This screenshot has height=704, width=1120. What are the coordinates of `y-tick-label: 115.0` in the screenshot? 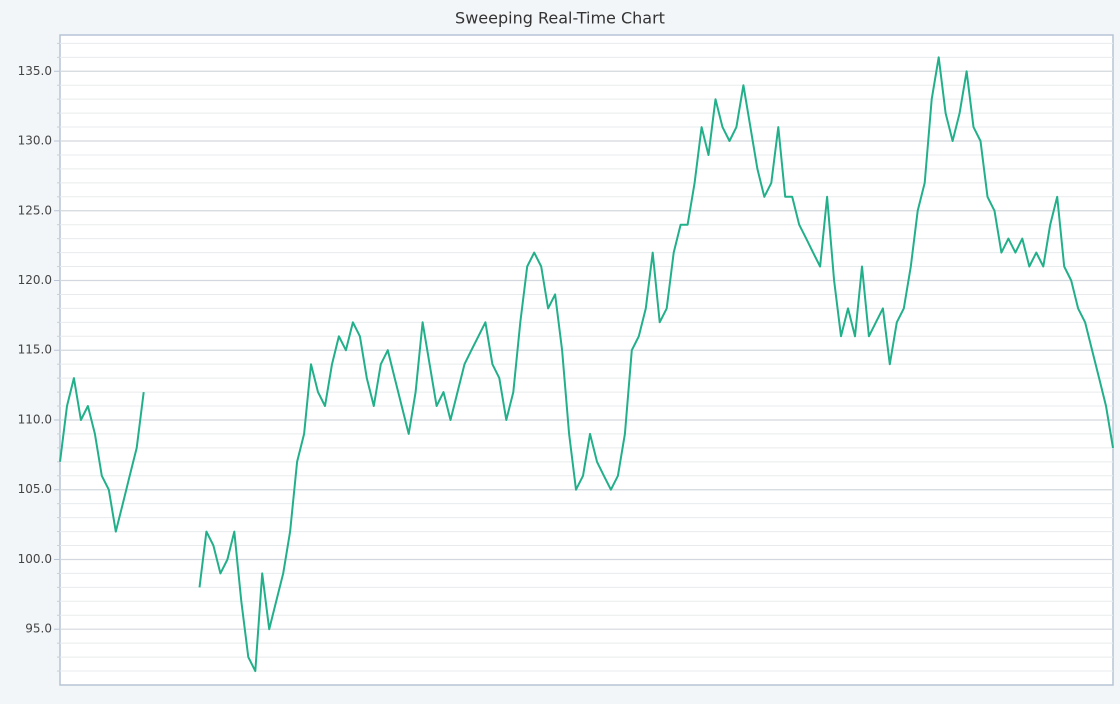 It's located at (35, 350).